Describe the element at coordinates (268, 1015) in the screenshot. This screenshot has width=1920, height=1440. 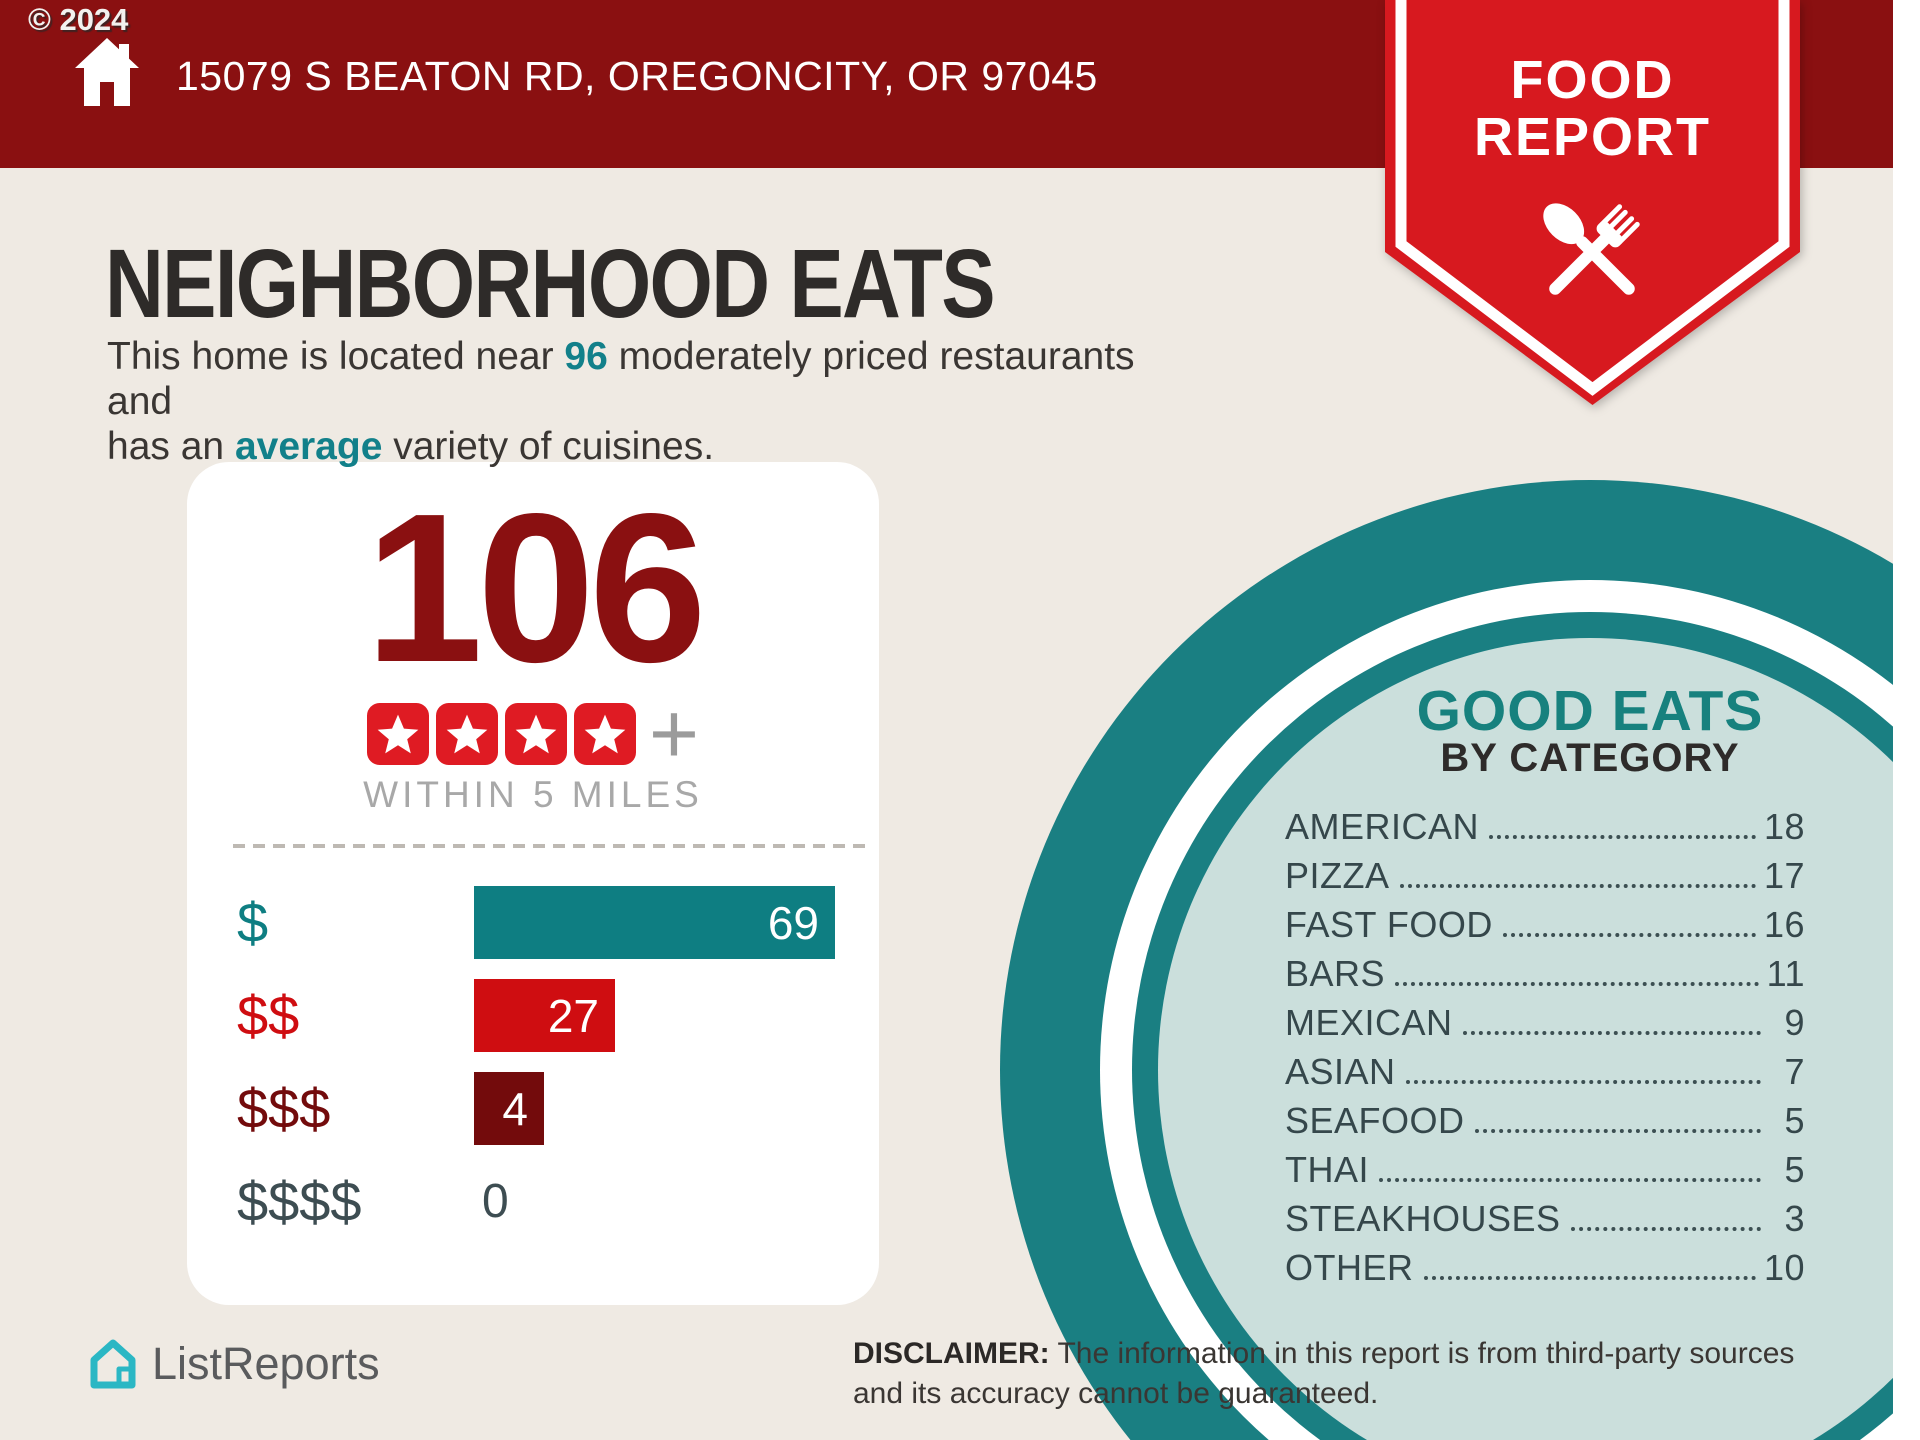
I see `price-tier-label: $$` at that location.